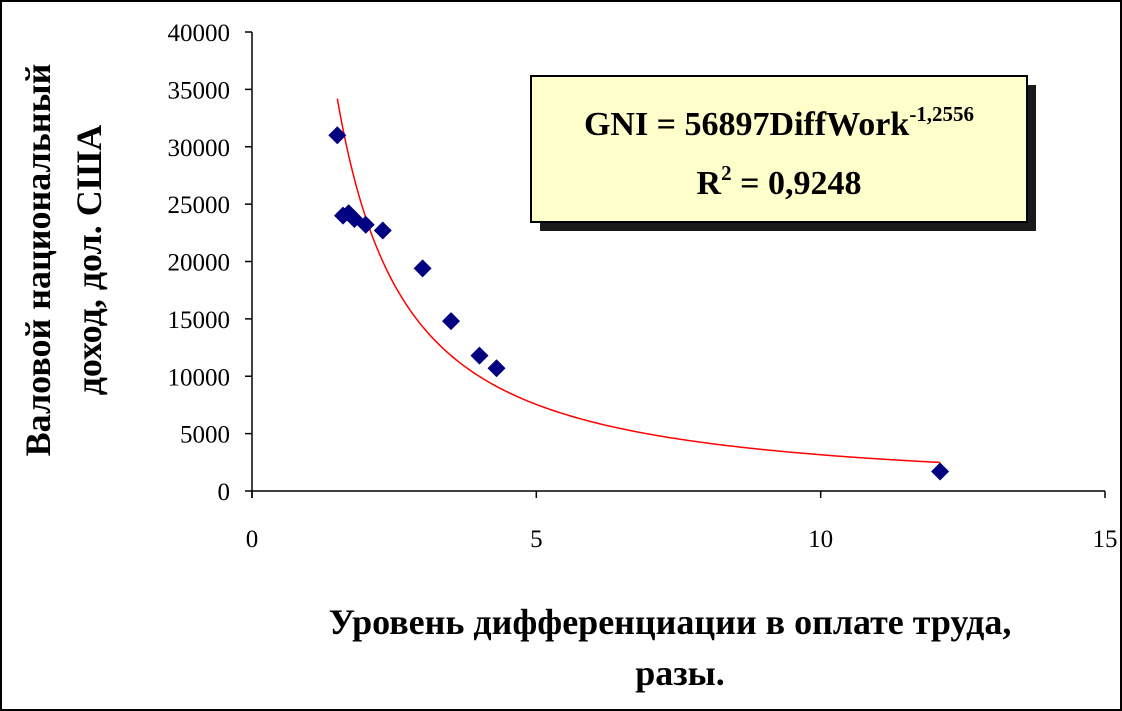  I want to click on equation-exponent: -1,2556, so click(941, 114).